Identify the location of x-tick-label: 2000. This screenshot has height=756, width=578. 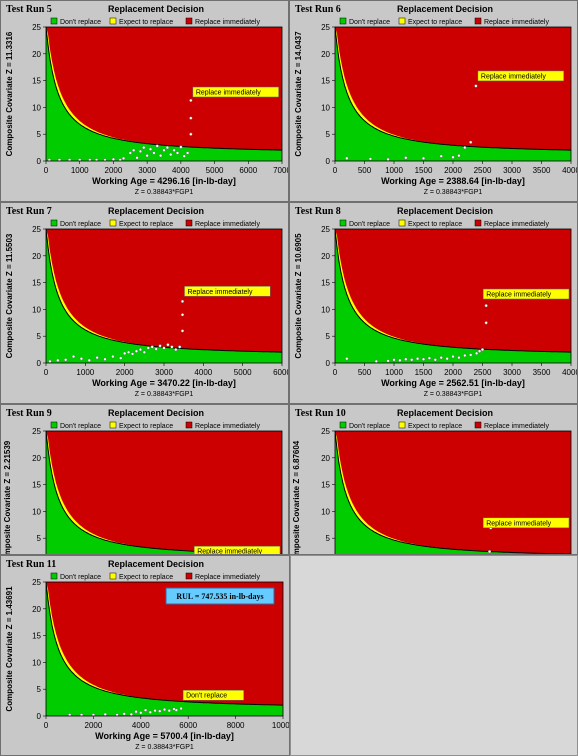
(114, 170).